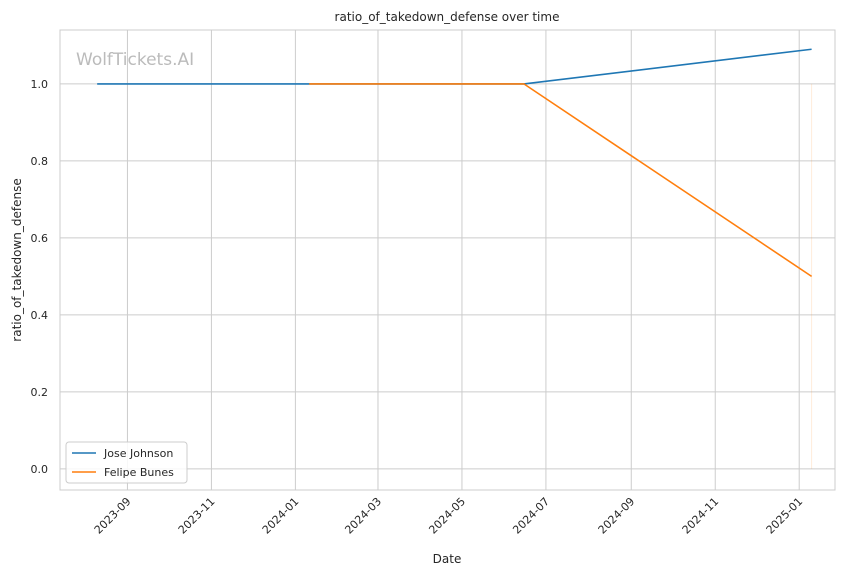  Describe the element at coordinates (363, 516) in the screenshot. I see `x-tick-label: 2024-03` at that location.